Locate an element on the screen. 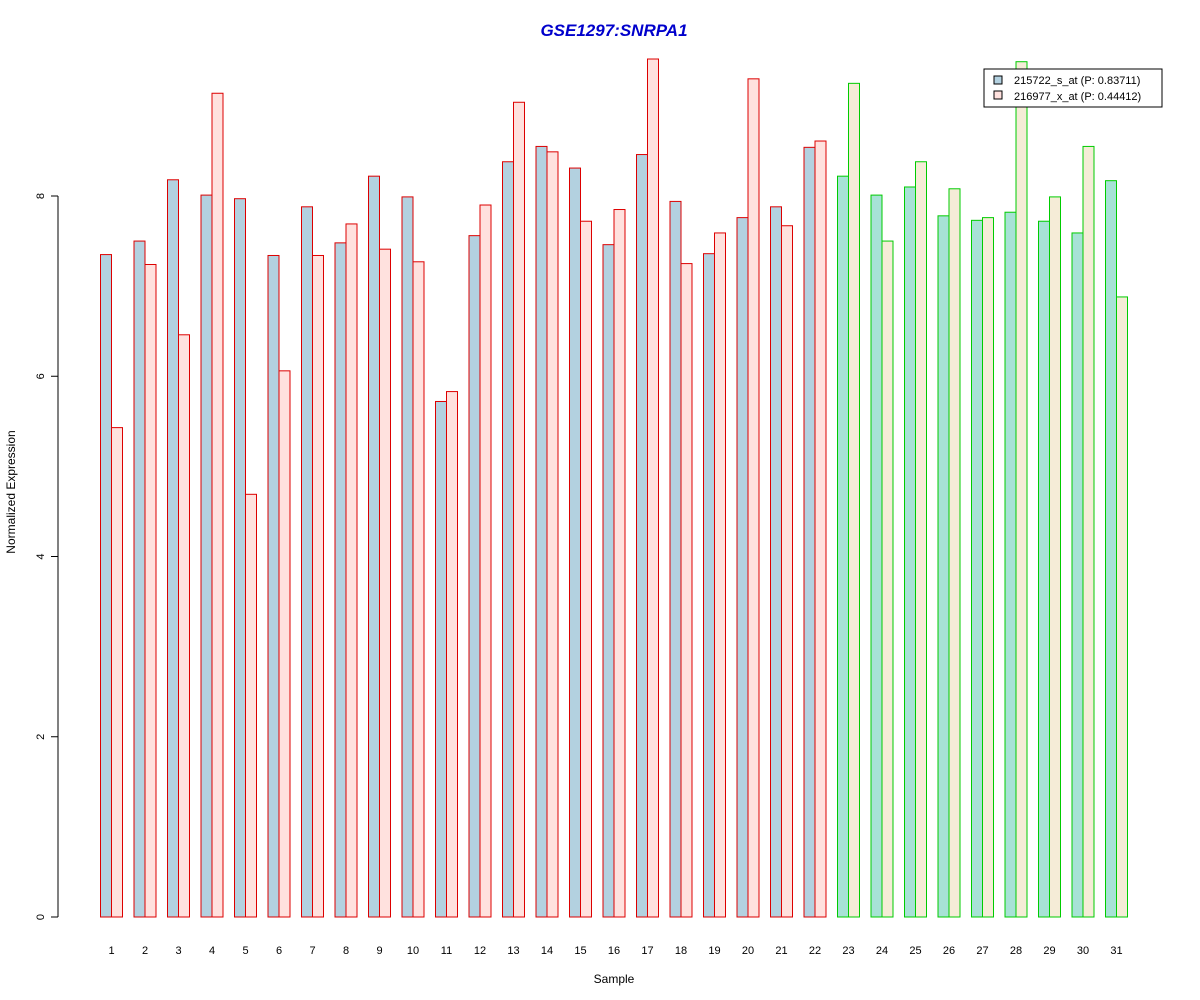 Image resolution: width=1200 pixels, height=1000 pixels. y-tick-label: 8 is located at coordinates (41, 196).